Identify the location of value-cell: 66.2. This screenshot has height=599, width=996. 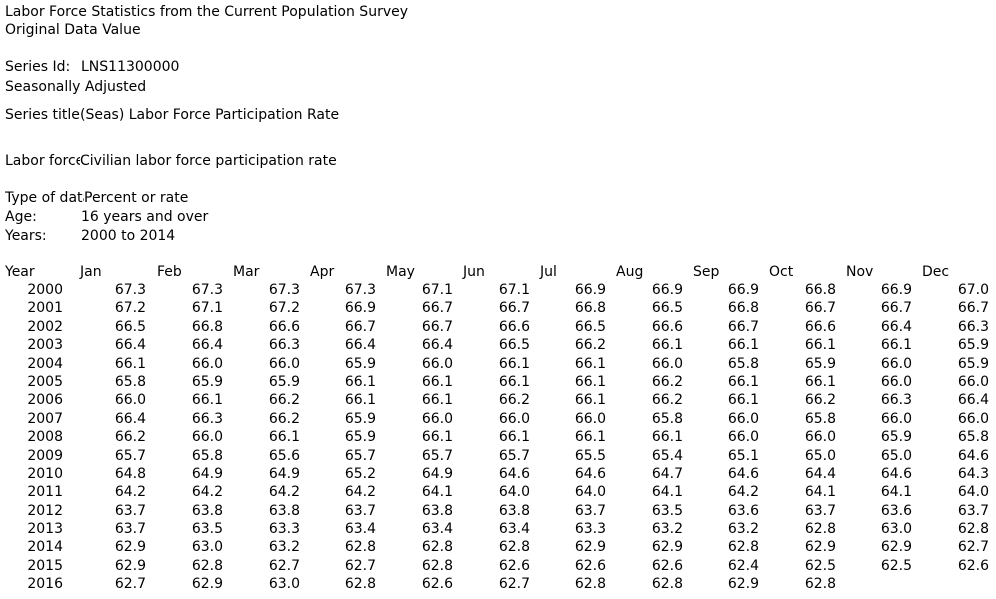
(667, 381).